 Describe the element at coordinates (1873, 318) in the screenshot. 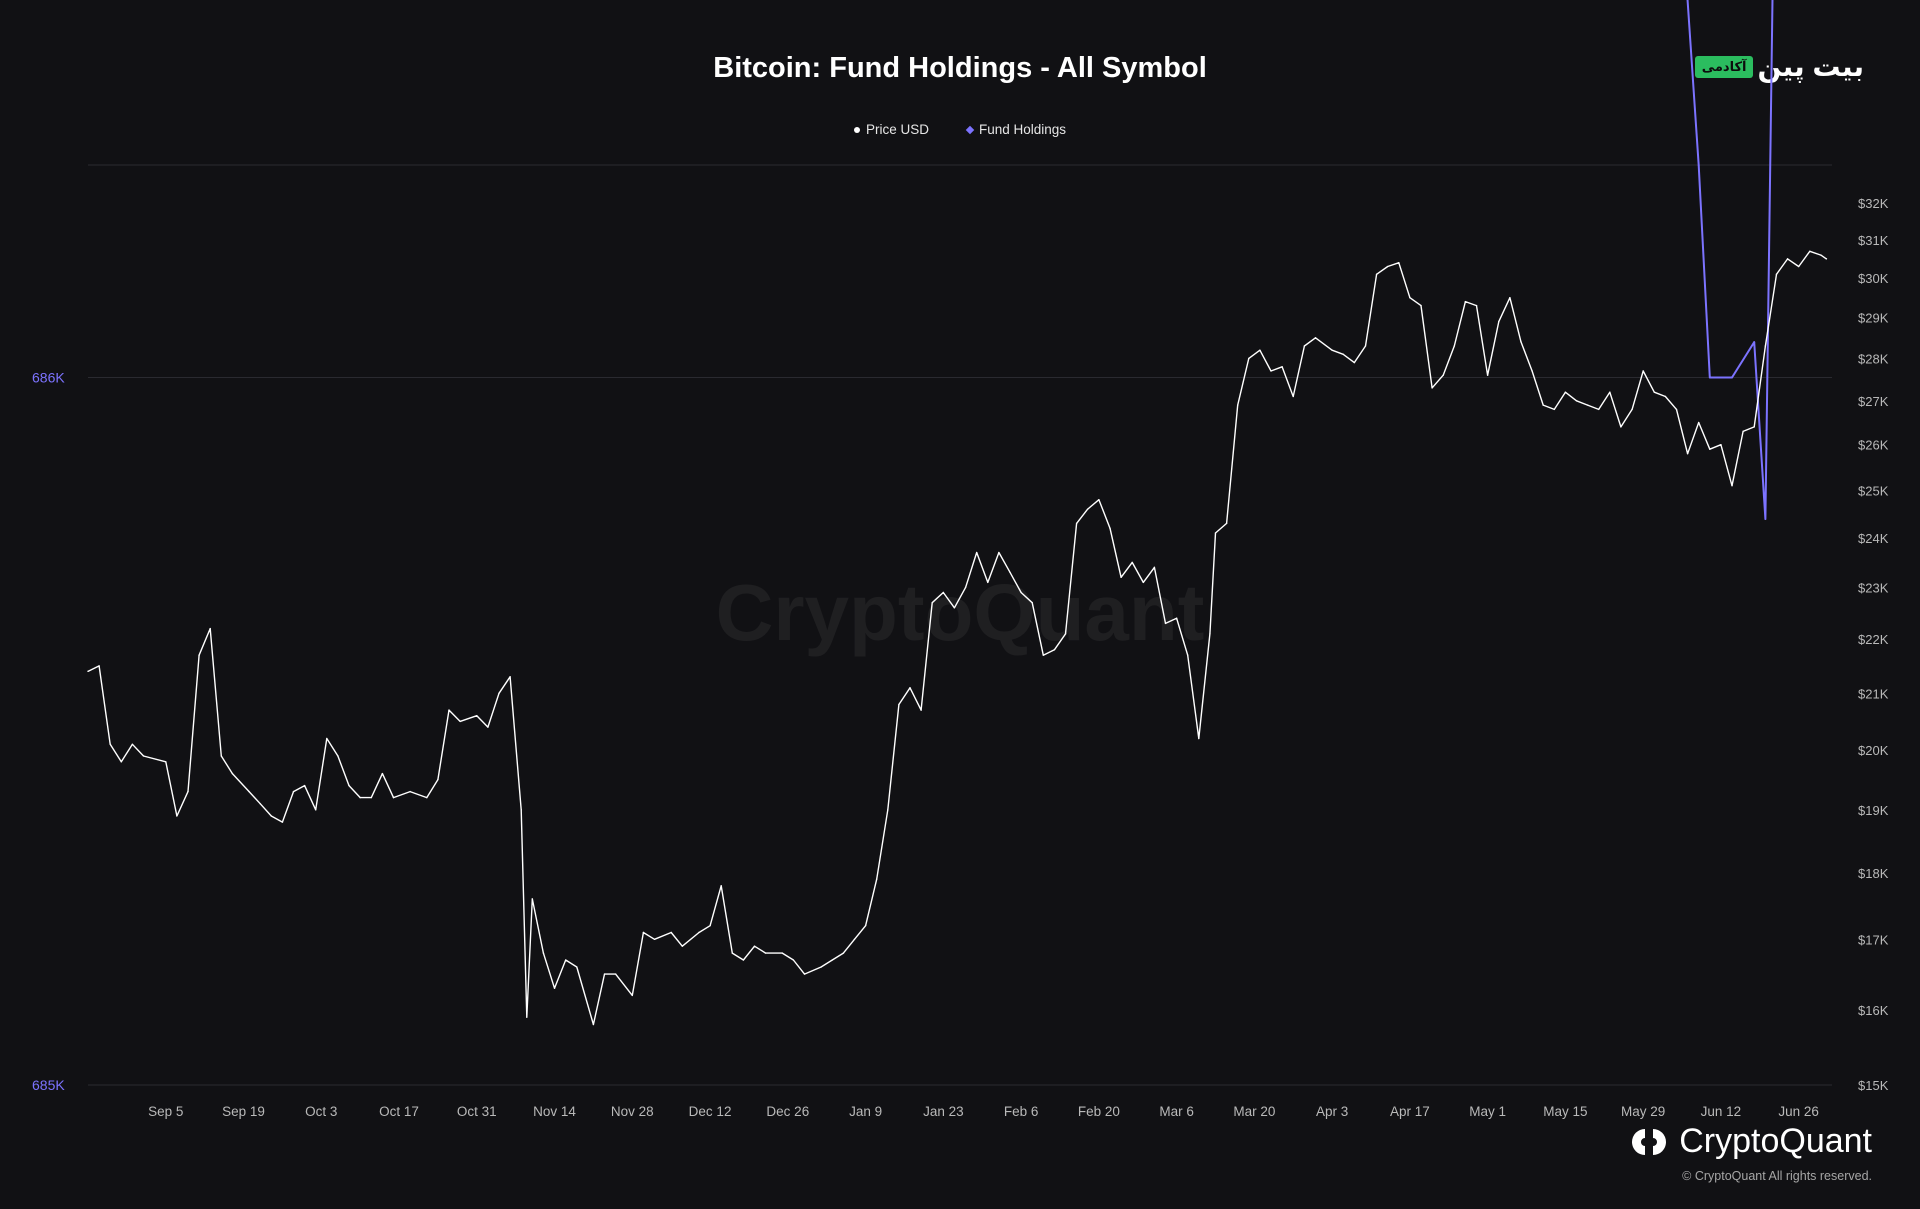

I see `right-axis-tick: $29K` at that location.